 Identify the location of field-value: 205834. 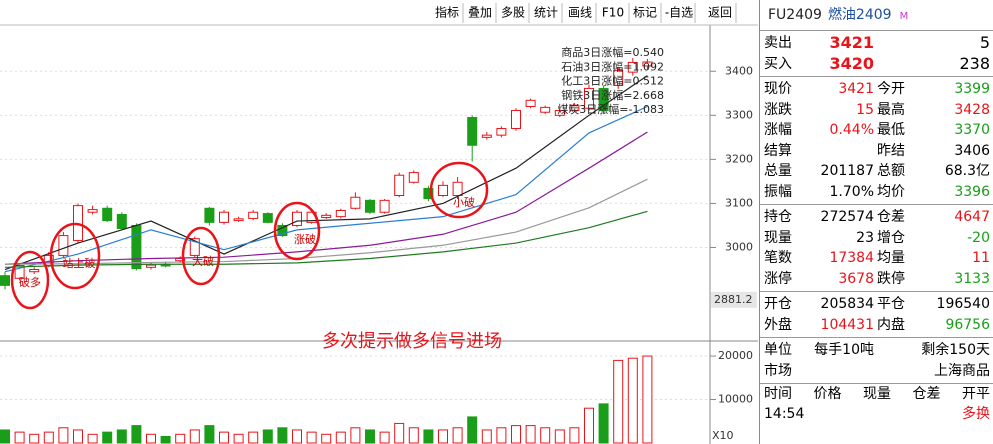
(847, 304).